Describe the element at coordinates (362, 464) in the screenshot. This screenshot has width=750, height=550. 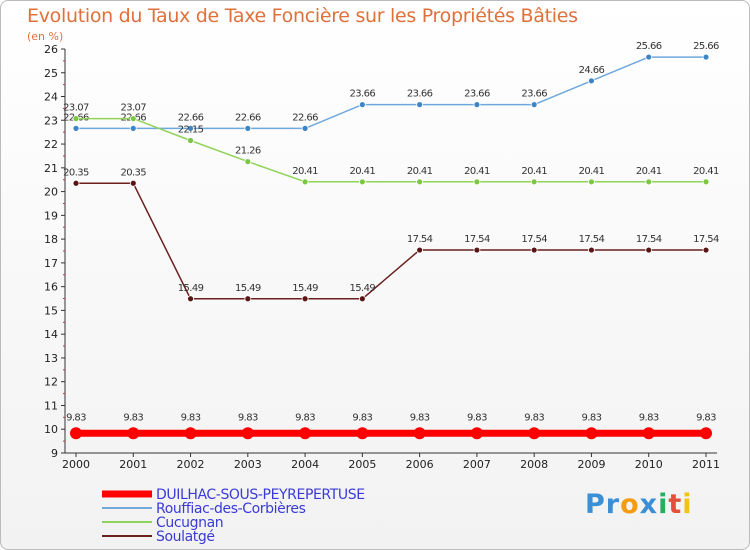
I see `x-tick-label: 2005` at that location.